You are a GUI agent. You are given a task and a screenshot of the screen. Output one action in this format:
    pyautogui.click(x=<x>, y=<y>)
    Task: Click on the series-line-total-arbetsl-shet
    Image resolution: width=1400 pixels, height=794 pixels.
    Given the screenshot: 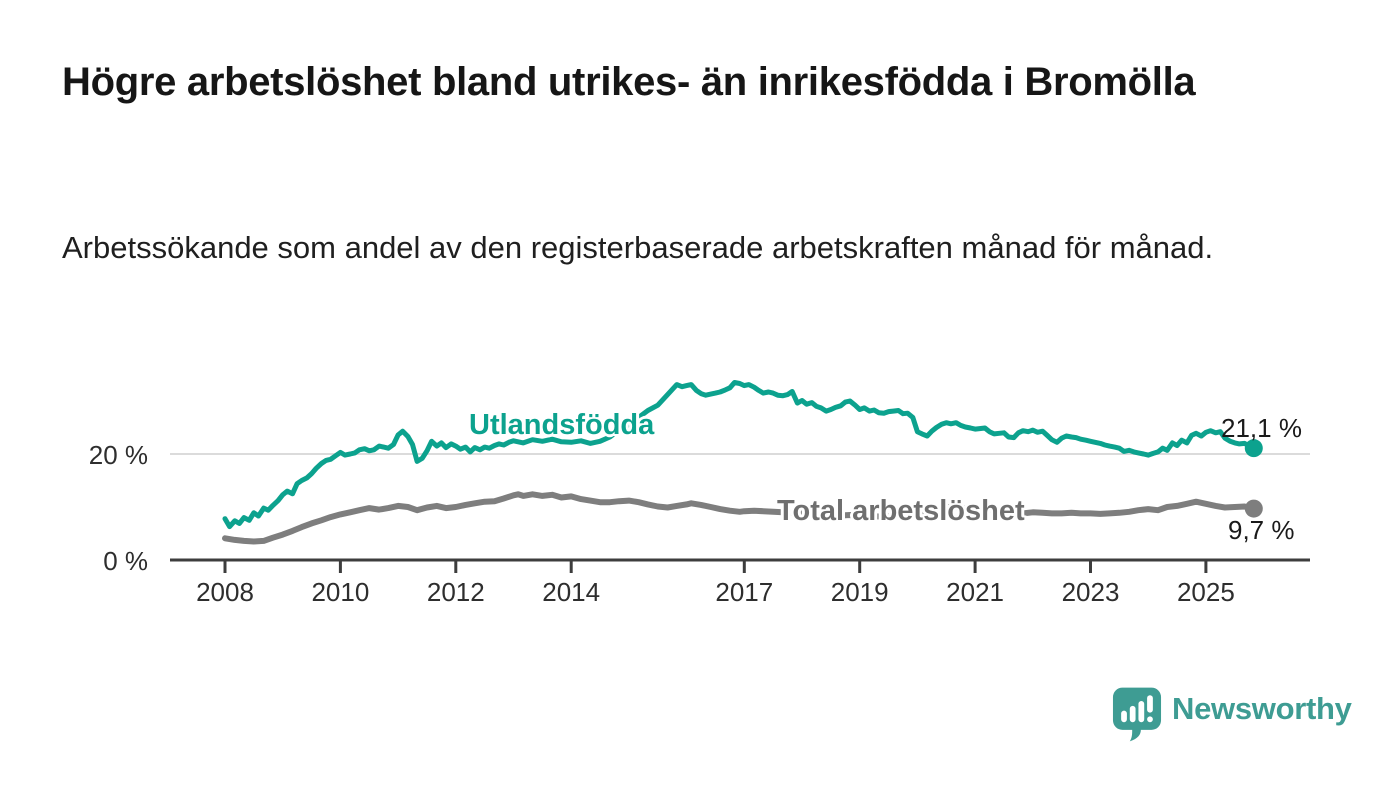 What is the action you would take?
    pyautogui.click(x=739, y=518)
    